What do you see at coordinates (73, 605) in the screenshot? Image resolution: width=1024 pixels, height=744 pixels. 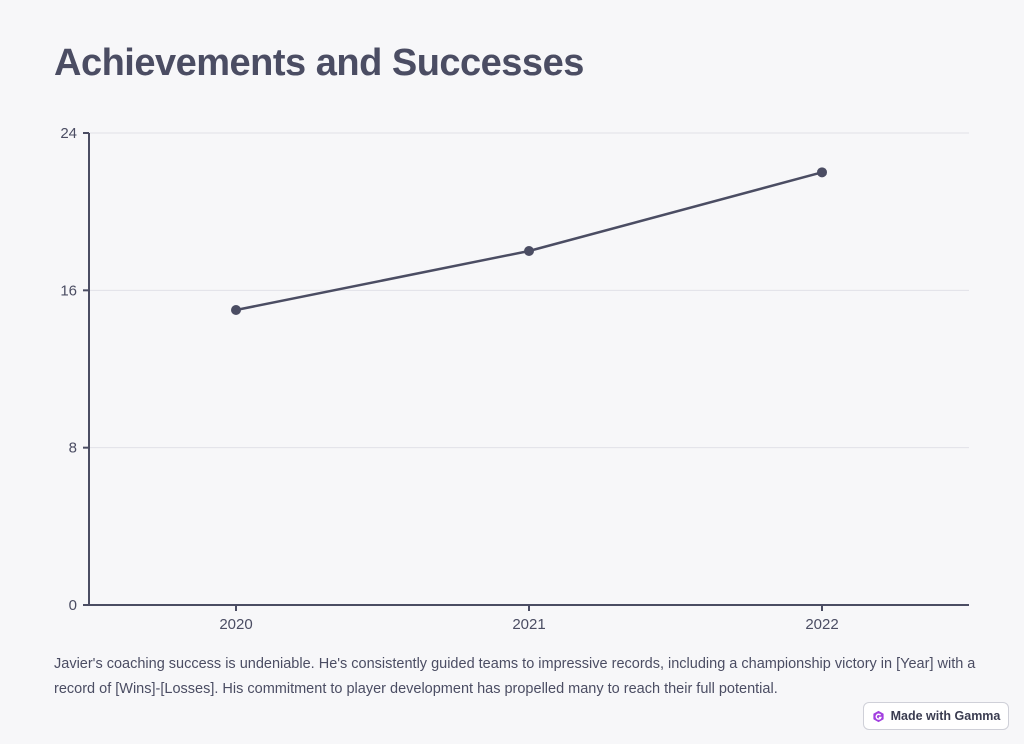 I see `y-tick-label: 0` at bounding box center [73, 605].